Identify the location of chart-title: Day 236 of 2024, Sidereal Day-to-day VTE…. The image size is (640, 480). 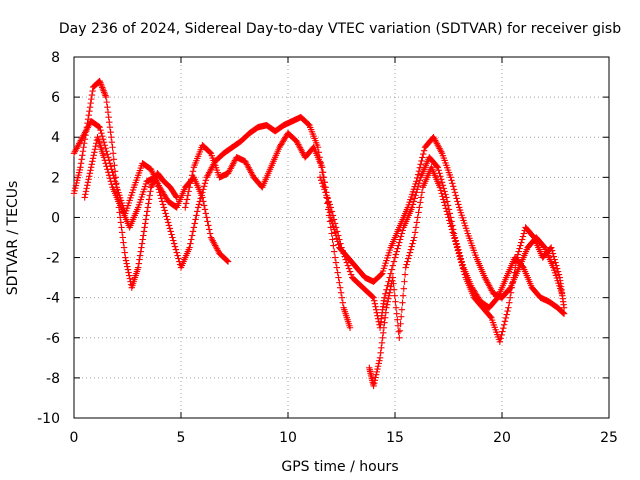
(340, 29).